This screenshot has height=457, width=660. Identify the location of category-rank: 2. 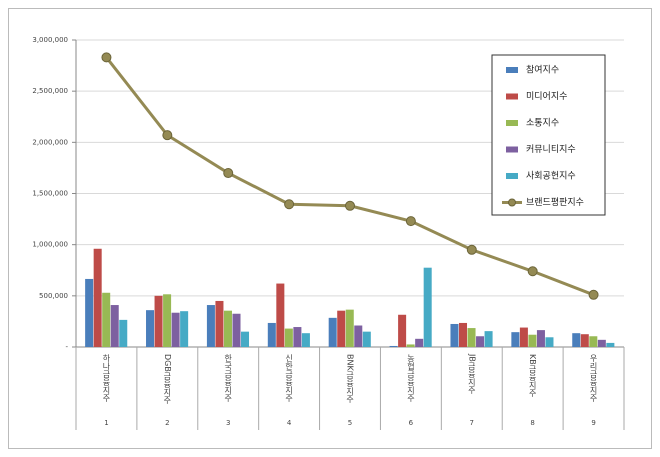
(167, 423).